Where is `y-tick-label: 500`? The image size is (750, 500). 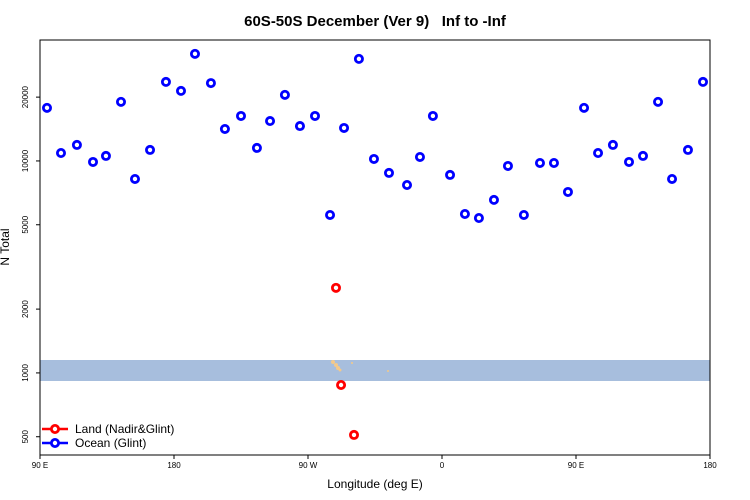 y-tick-label: 500 is located at coordinates (25, 437).